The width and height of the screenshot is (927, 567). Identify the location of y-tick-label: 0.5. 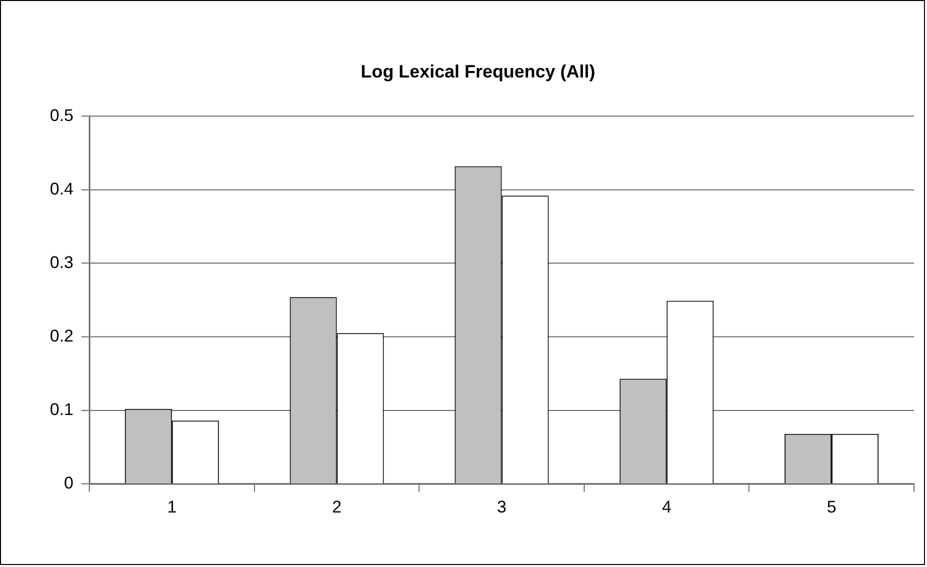
(62, 115).